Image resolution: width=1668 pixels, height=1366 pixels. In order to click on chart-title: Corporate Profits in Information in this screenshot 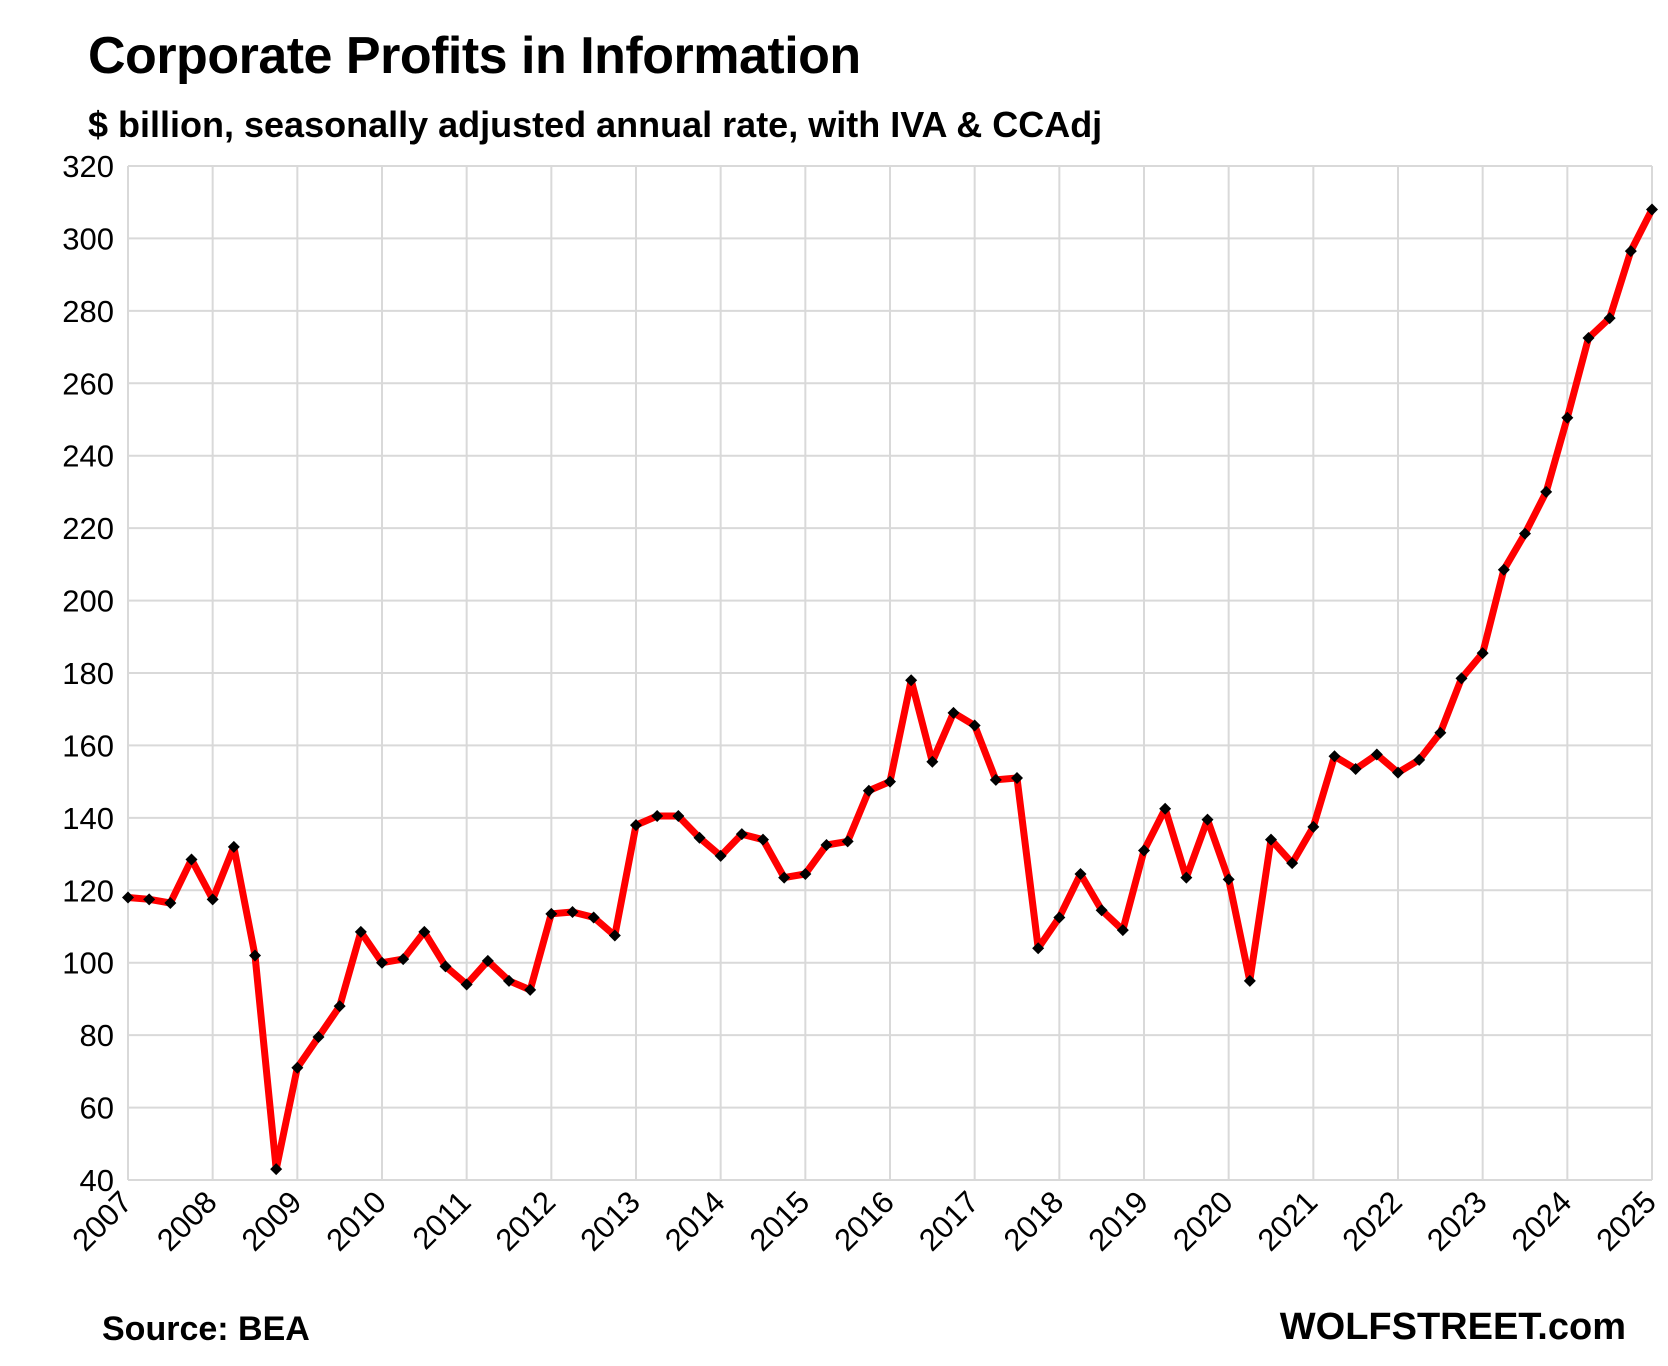, I will do `click(474, 56)`.